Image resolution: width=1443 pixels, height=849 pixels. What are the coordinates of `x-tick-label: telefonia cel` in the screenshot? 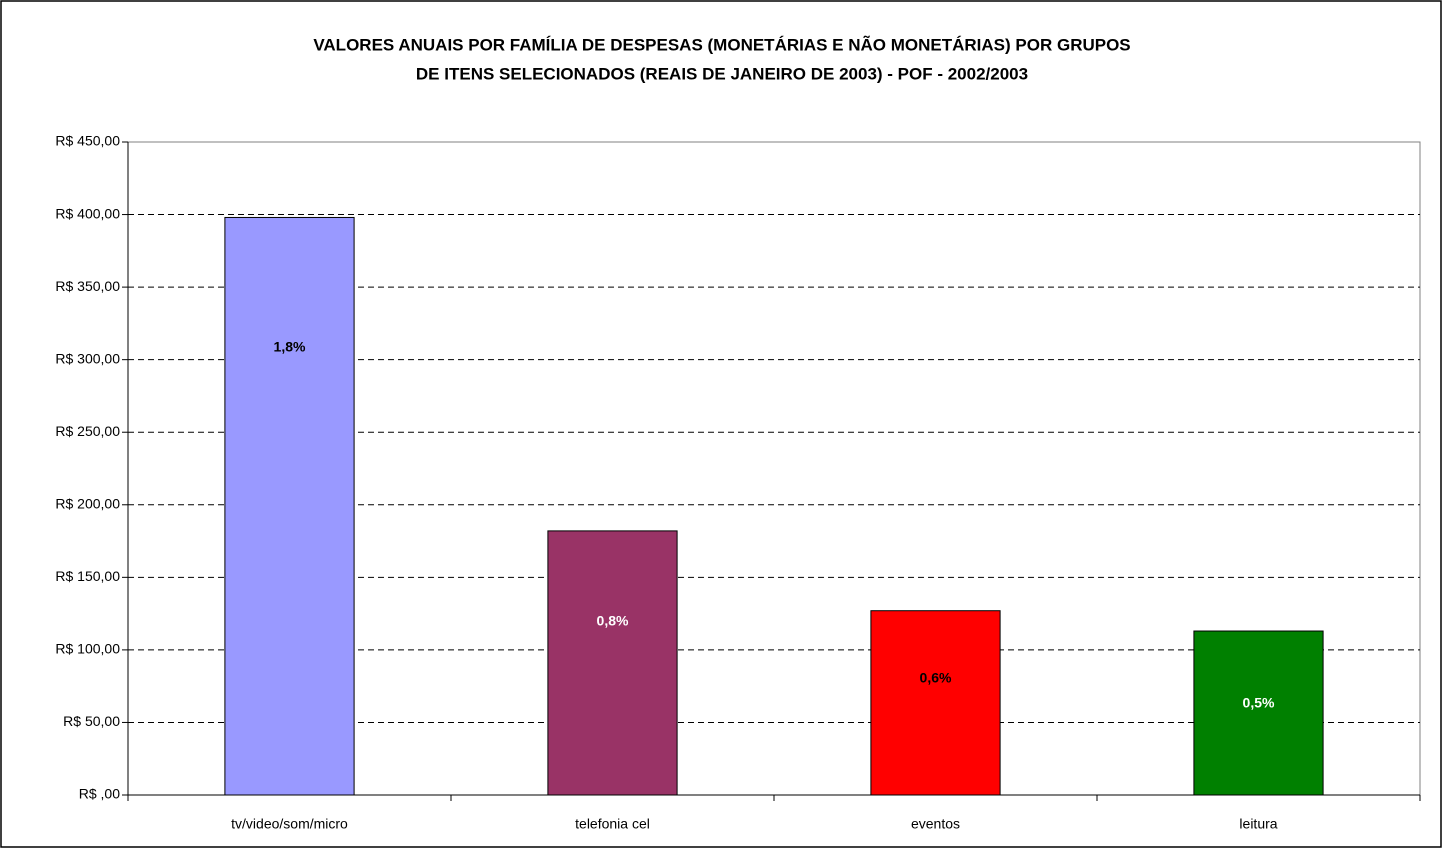 It's located at (612, 824).